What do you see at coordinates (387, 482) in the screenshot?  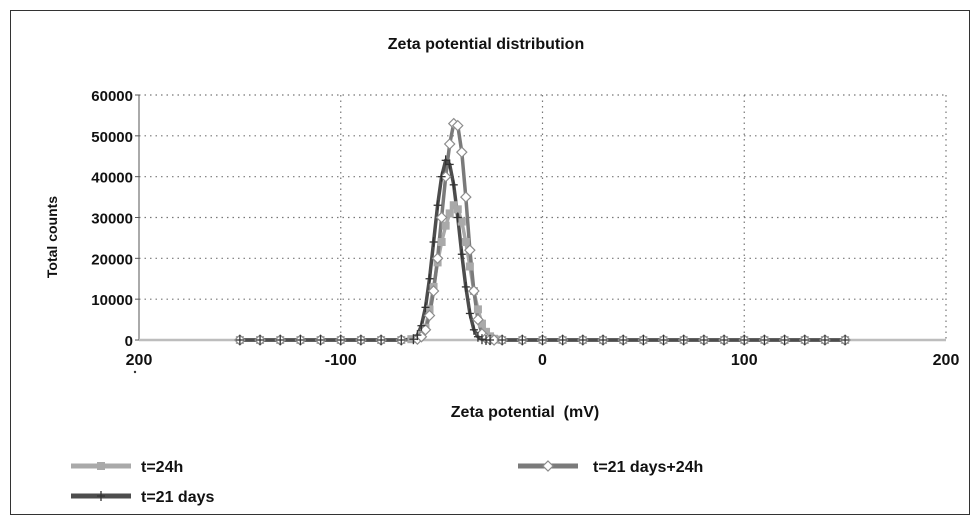 I see `legend: t=24h t=21 days t=21 days+24h` at bounding box center [387, 482].